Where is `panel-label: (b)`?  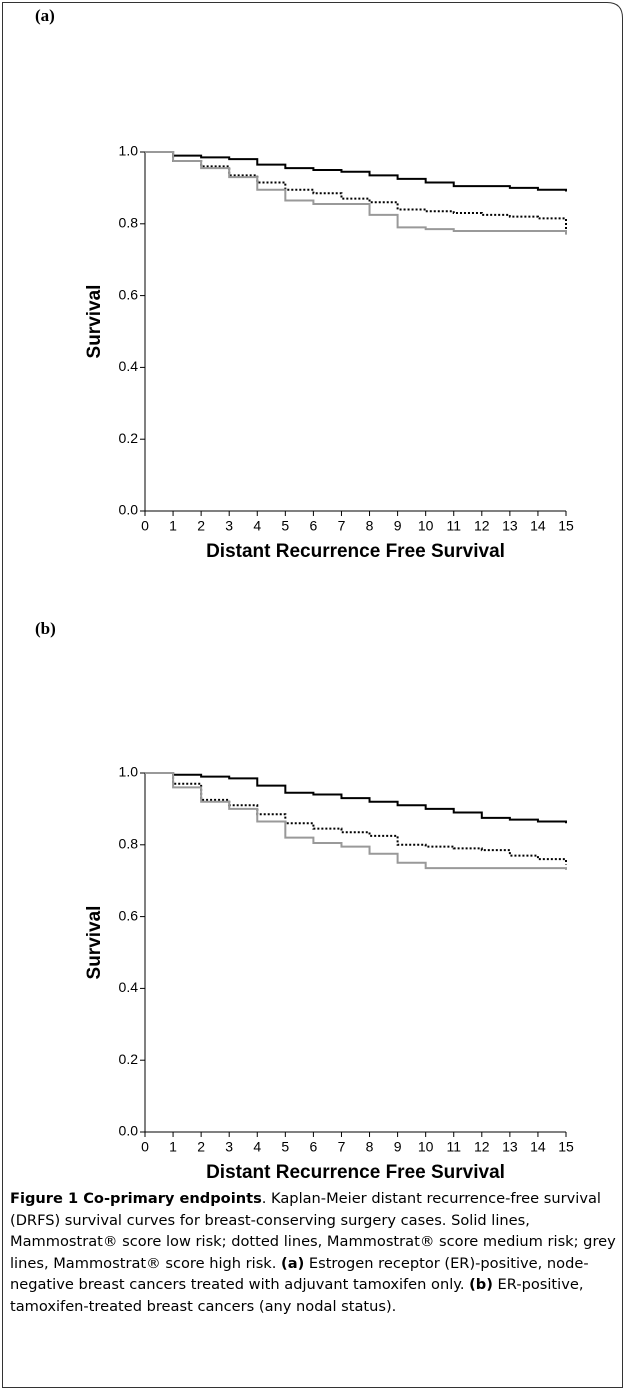
panel-label: (b) is located at coordinates (45, 628).